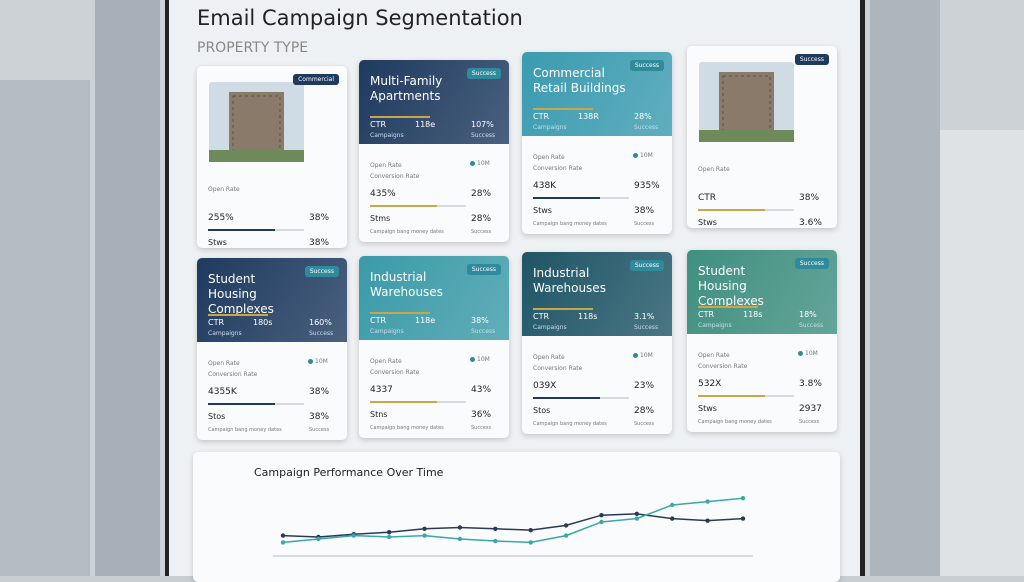  I want to click on metric-value: 138R, so click(588, 116).